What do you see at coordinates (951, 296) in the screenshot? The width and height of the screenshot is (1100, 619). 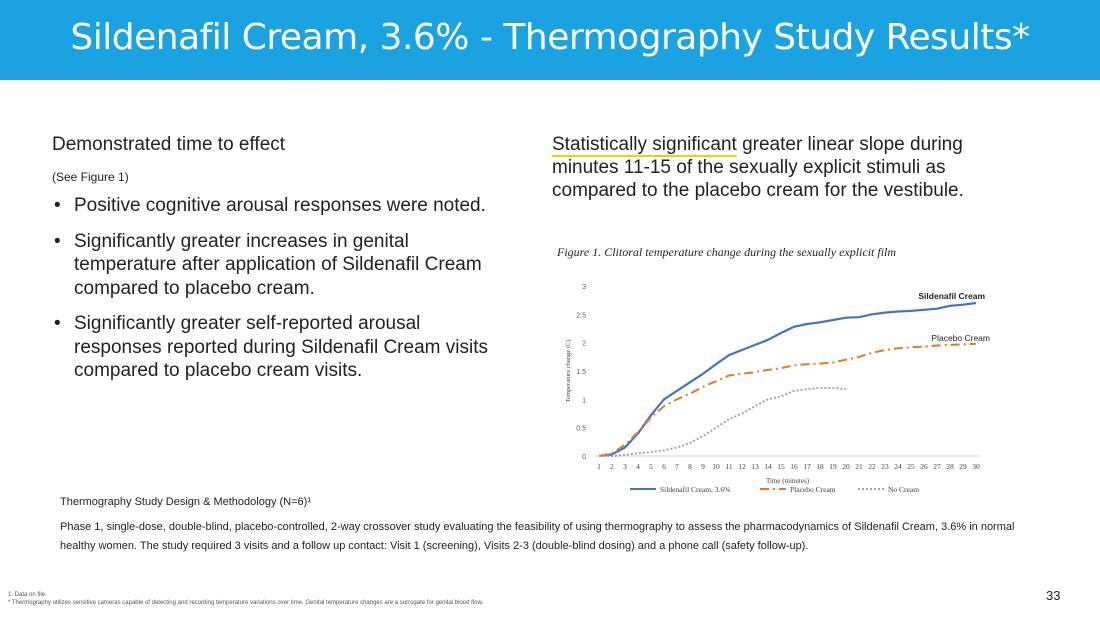 I see `annotation-sildenafil: Sildenafil Cream` at bounding box center [951, 296].